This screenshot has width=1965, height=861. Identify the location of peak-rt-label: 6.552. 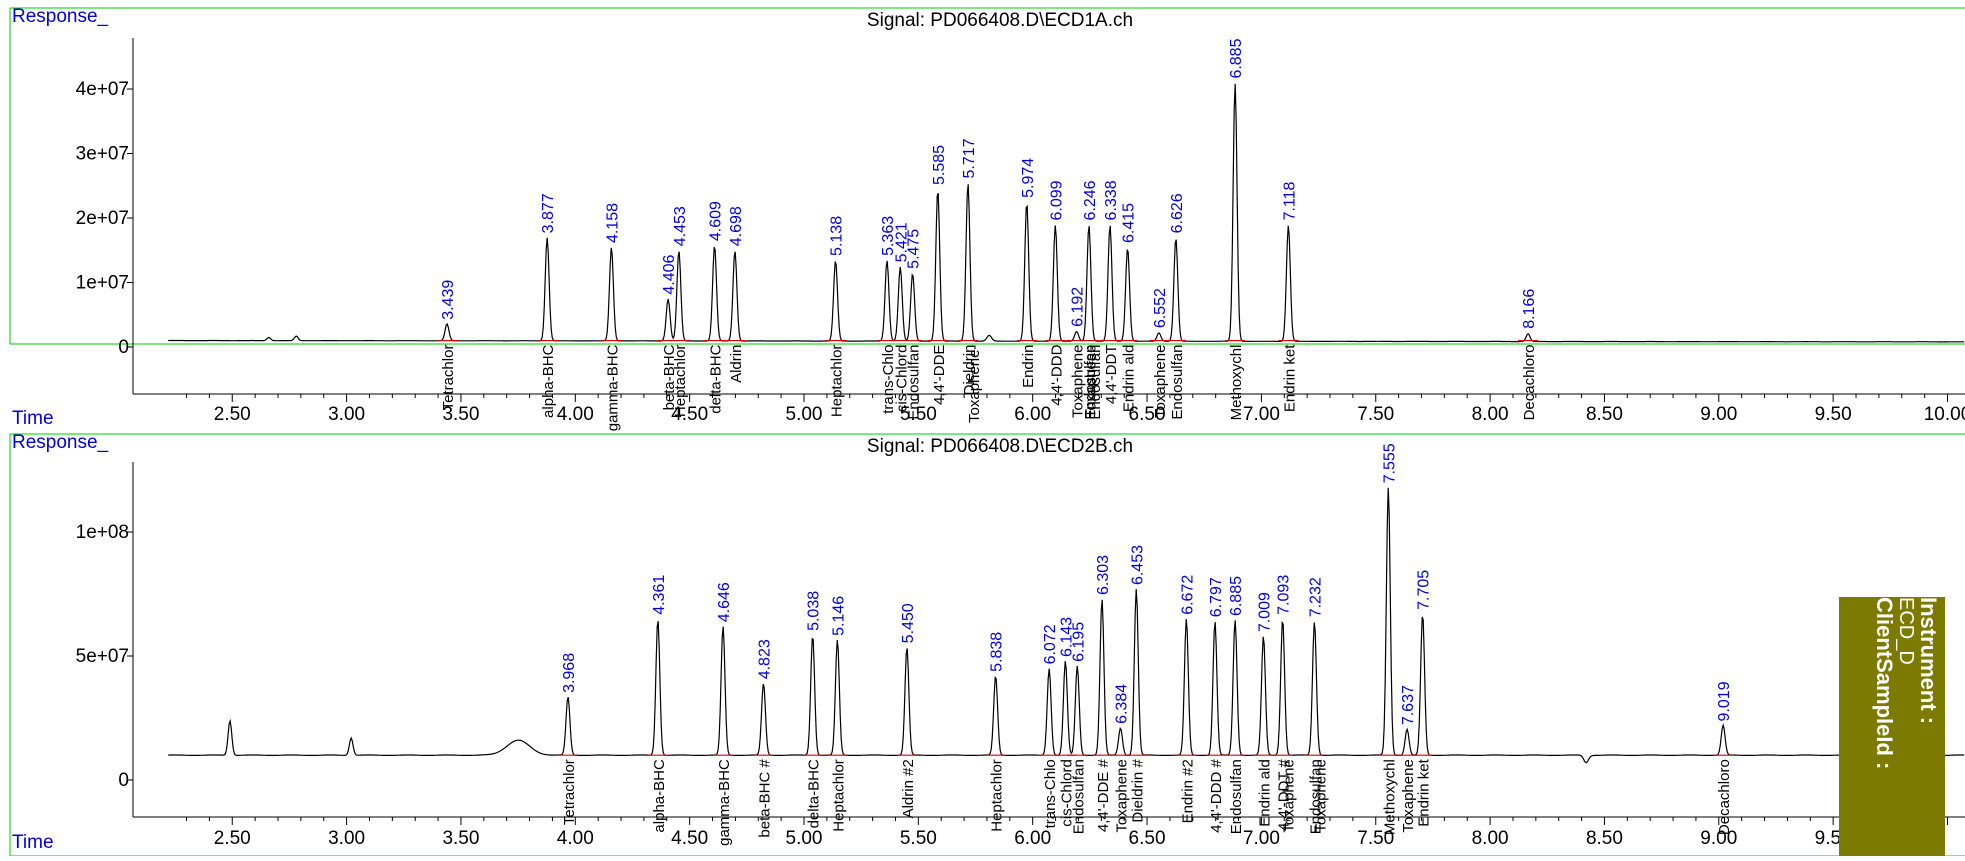
(1160, 308).